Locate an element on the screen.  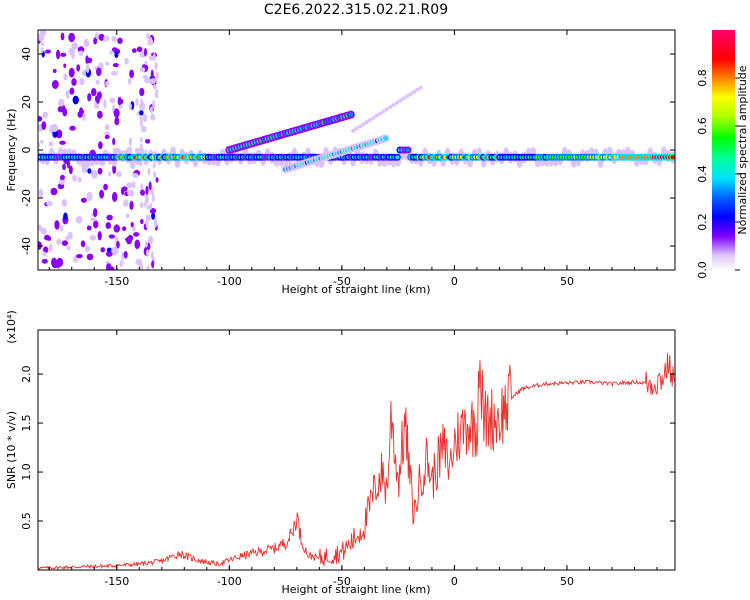
colorbar-tick-label: 0.4 is located at coordinates (702, 174).